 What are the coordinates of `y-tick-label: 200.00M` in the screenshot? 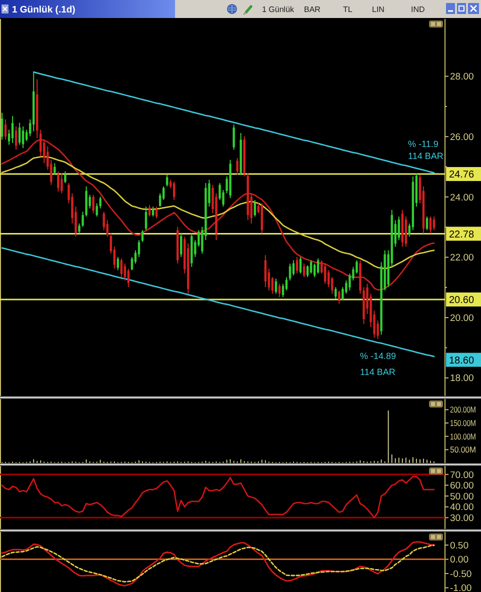 It's located at (465, 409).